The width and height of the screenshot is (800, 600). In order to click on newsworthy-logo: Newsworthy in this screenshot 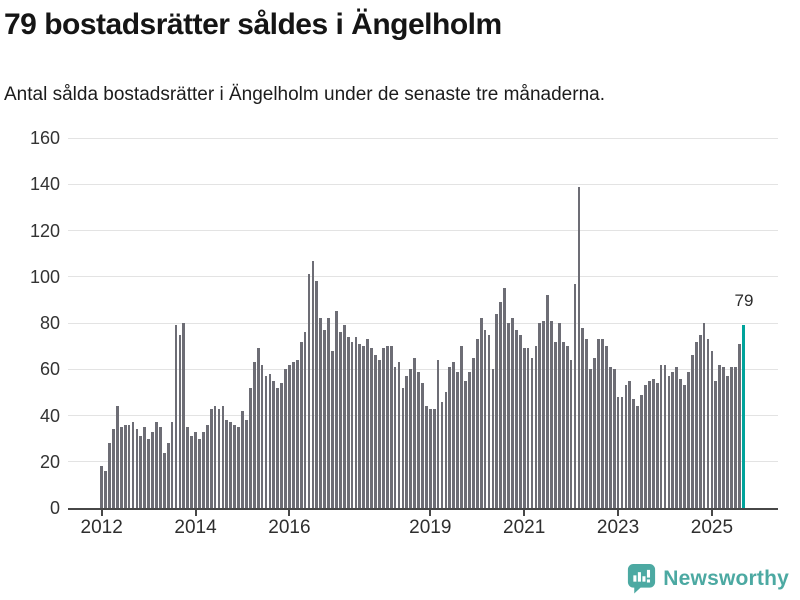, I will do `click(708, 578)`.